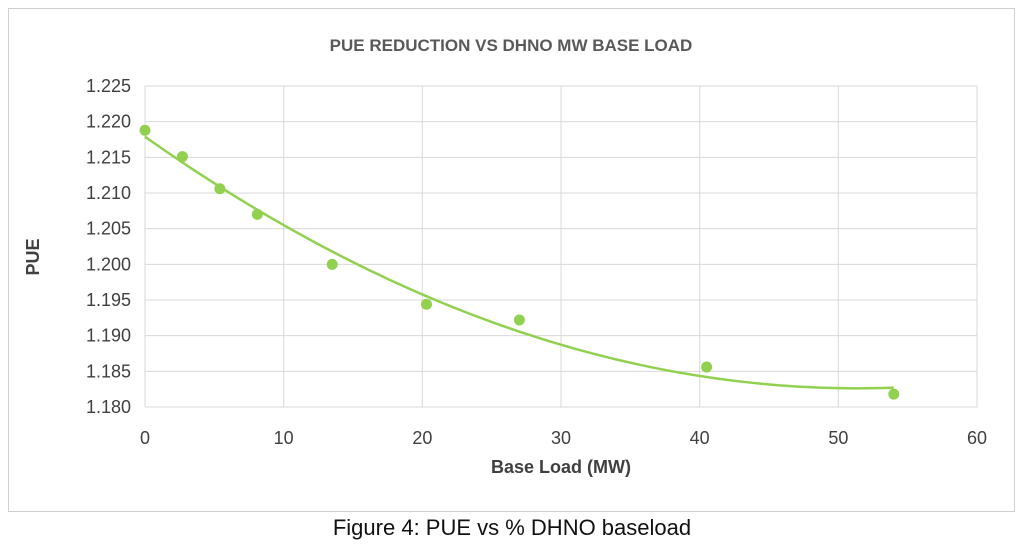 The width and height of the screenshot is (1024, 548). What do you see at coordinates (561, 467) in the screenshot?
I see `x-axis-title: Base Load (MW)` at bounding box center [561, 467].